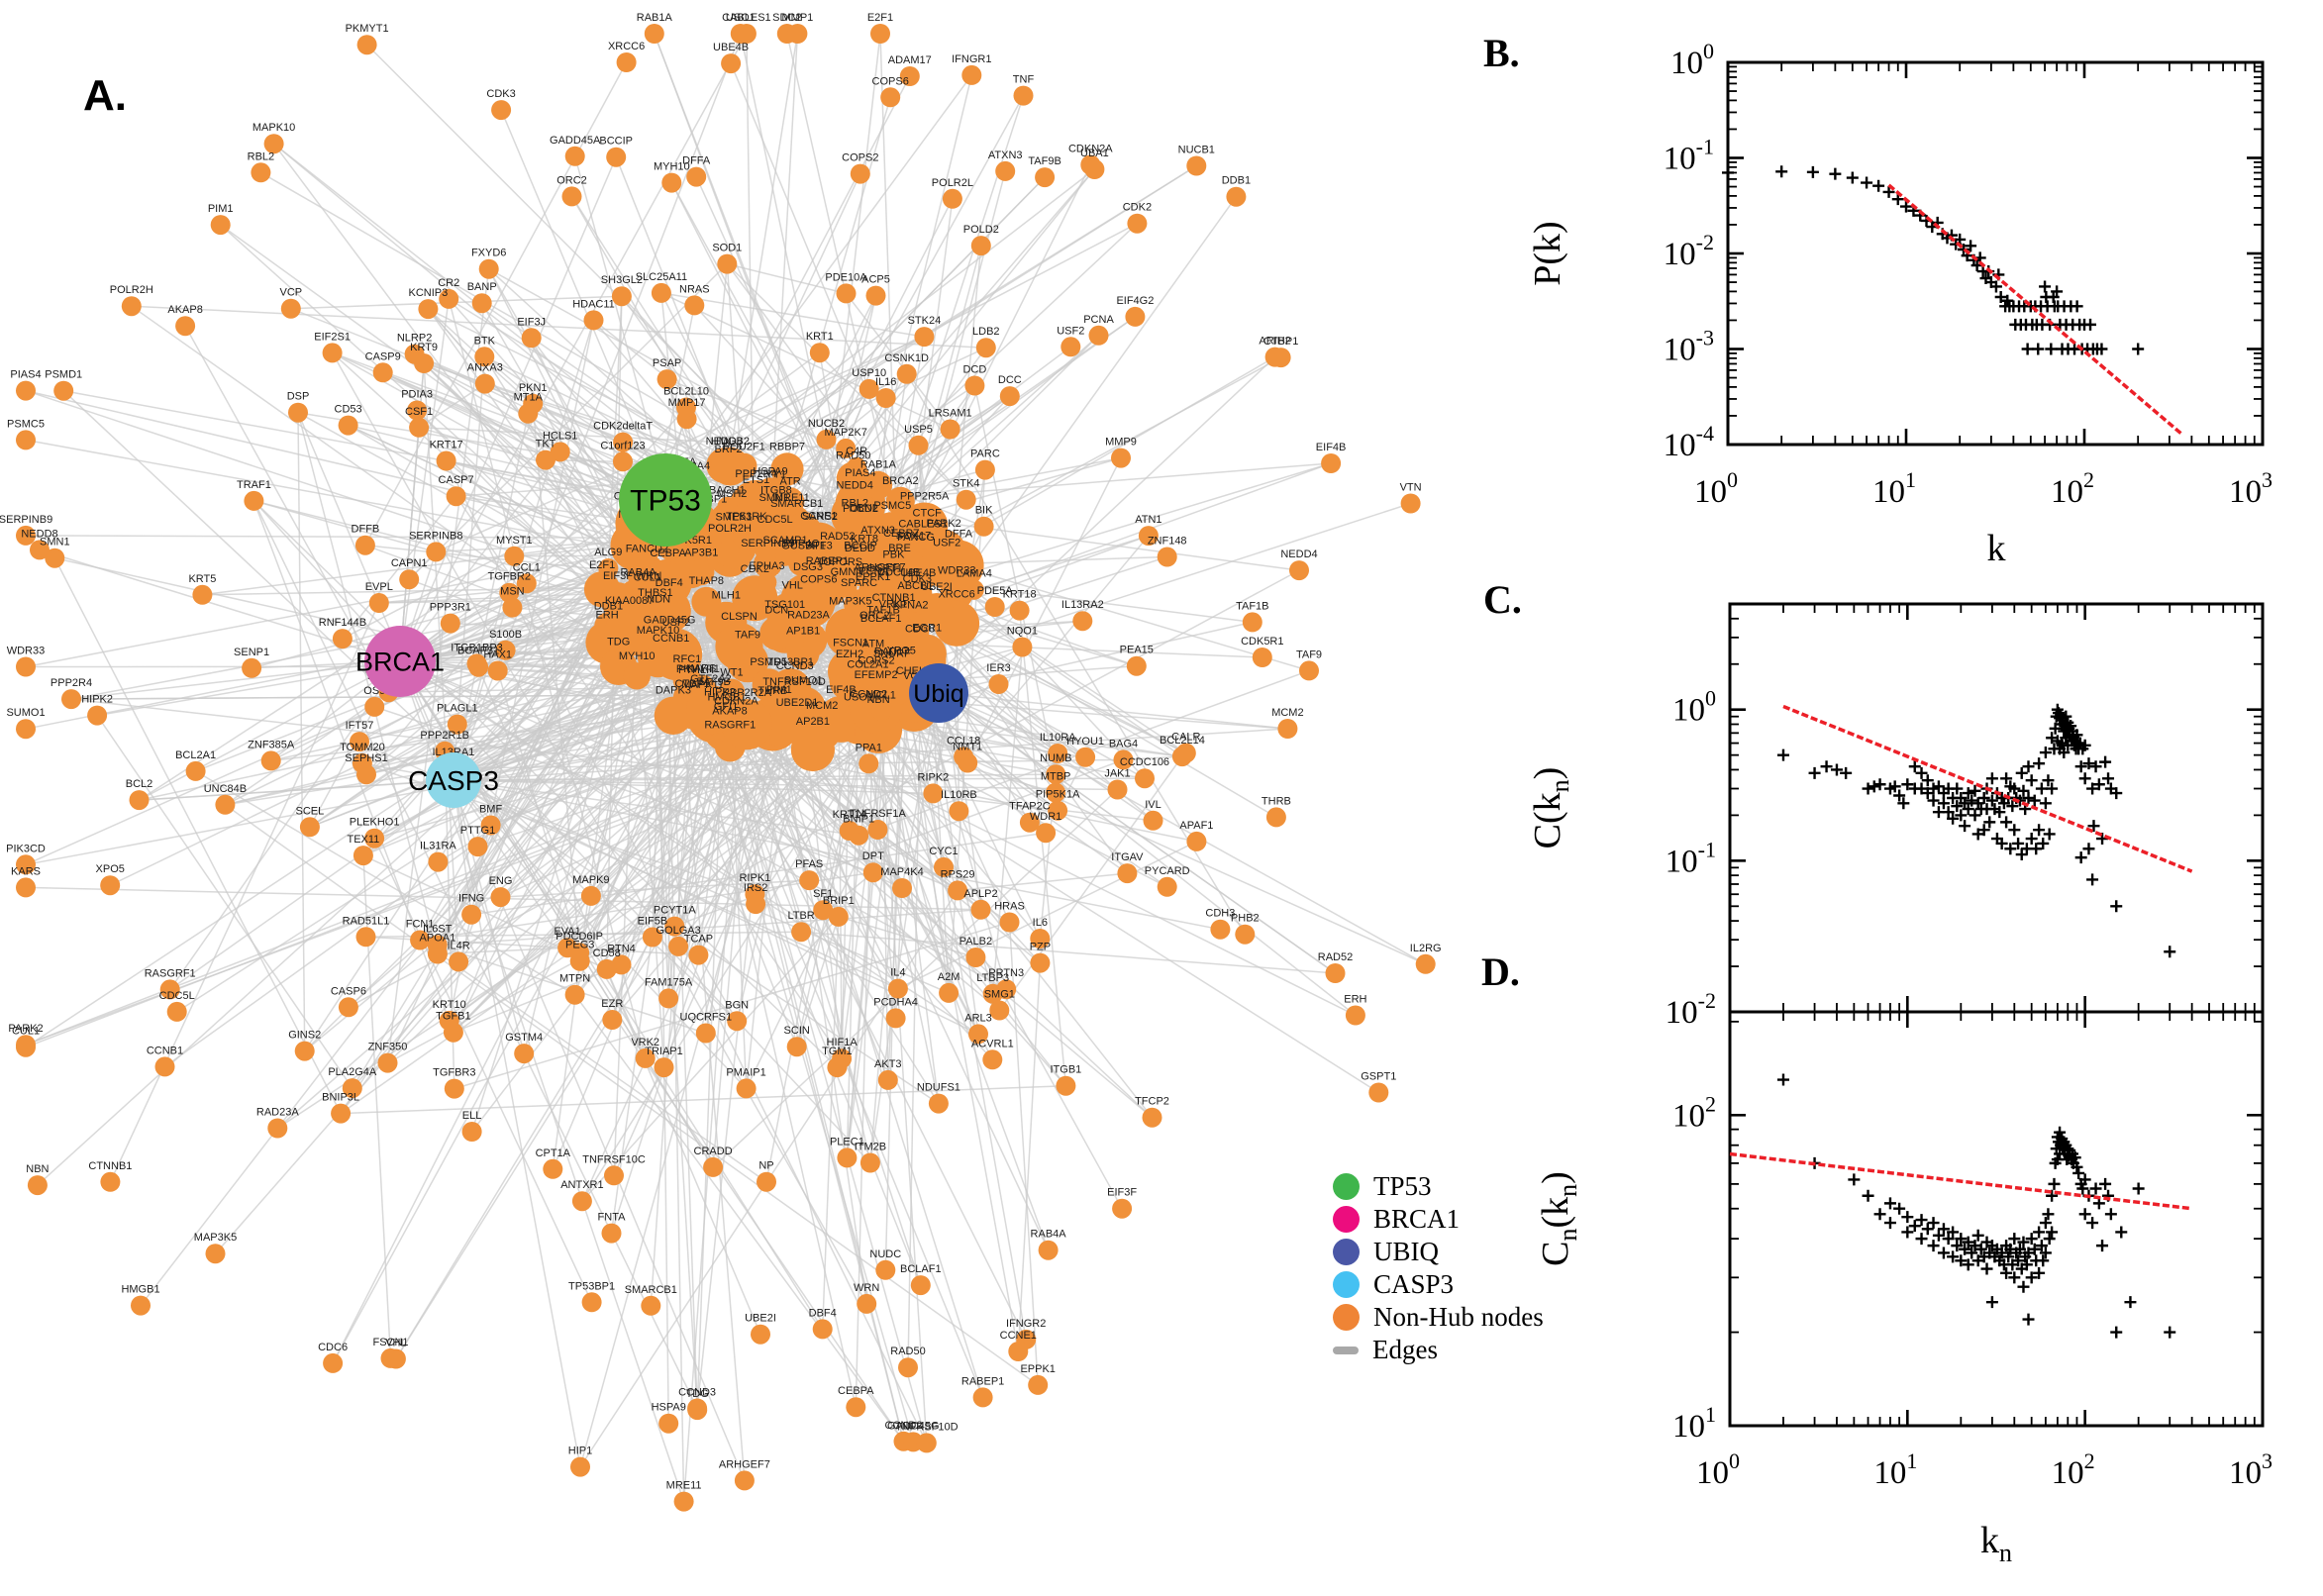 The height and width of the screenshot is (1596, 2323). Describe the element at coordinates (400, 661) in the screenshot. I see `hub-node-brca1` at that location.